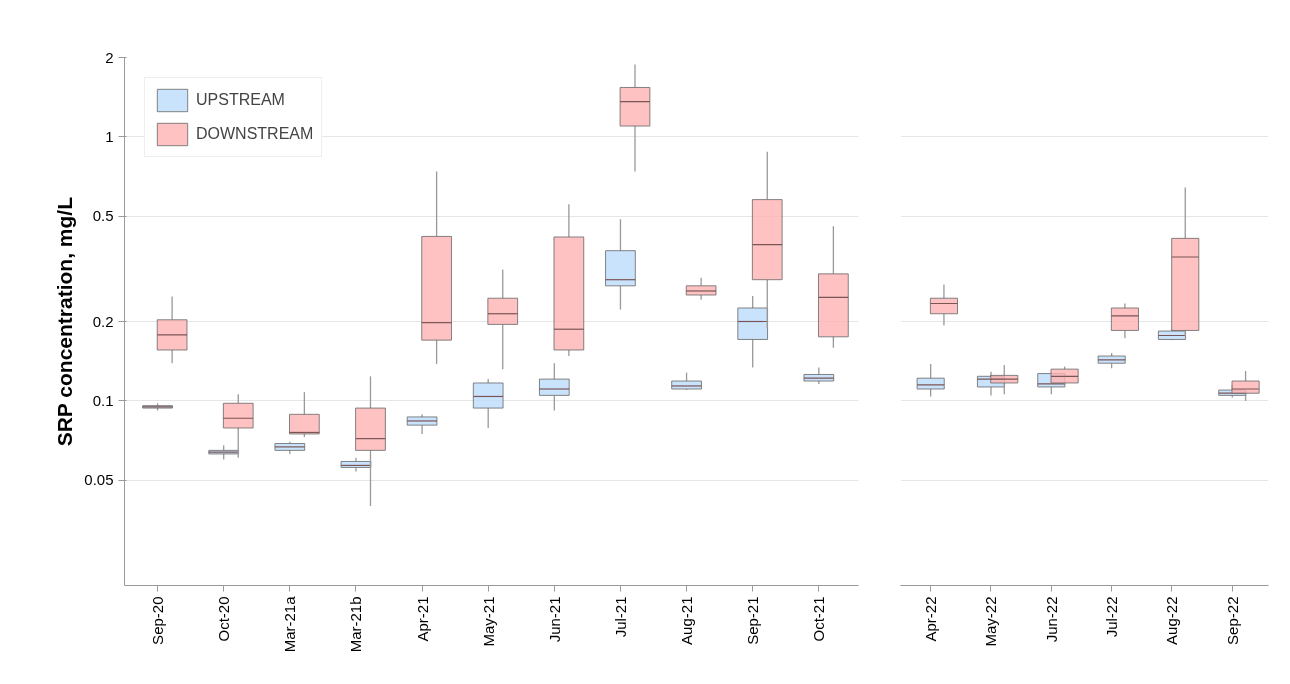 This screenshot has width=1290, height=684. What do you see at coordinates (1232, 620) in the screenshot?
I see `x-tick-label: Sep-22` at bounding box center [1232, 620].